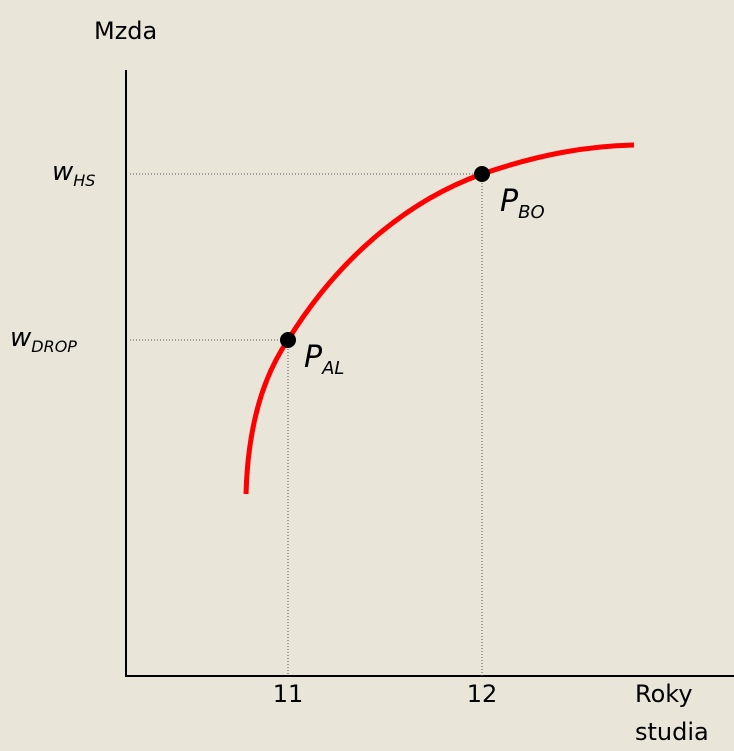 Image resolution: width=734 pixels, height=751 pixels. I want to click on x-axis-label: Roky, so click(664, 694).